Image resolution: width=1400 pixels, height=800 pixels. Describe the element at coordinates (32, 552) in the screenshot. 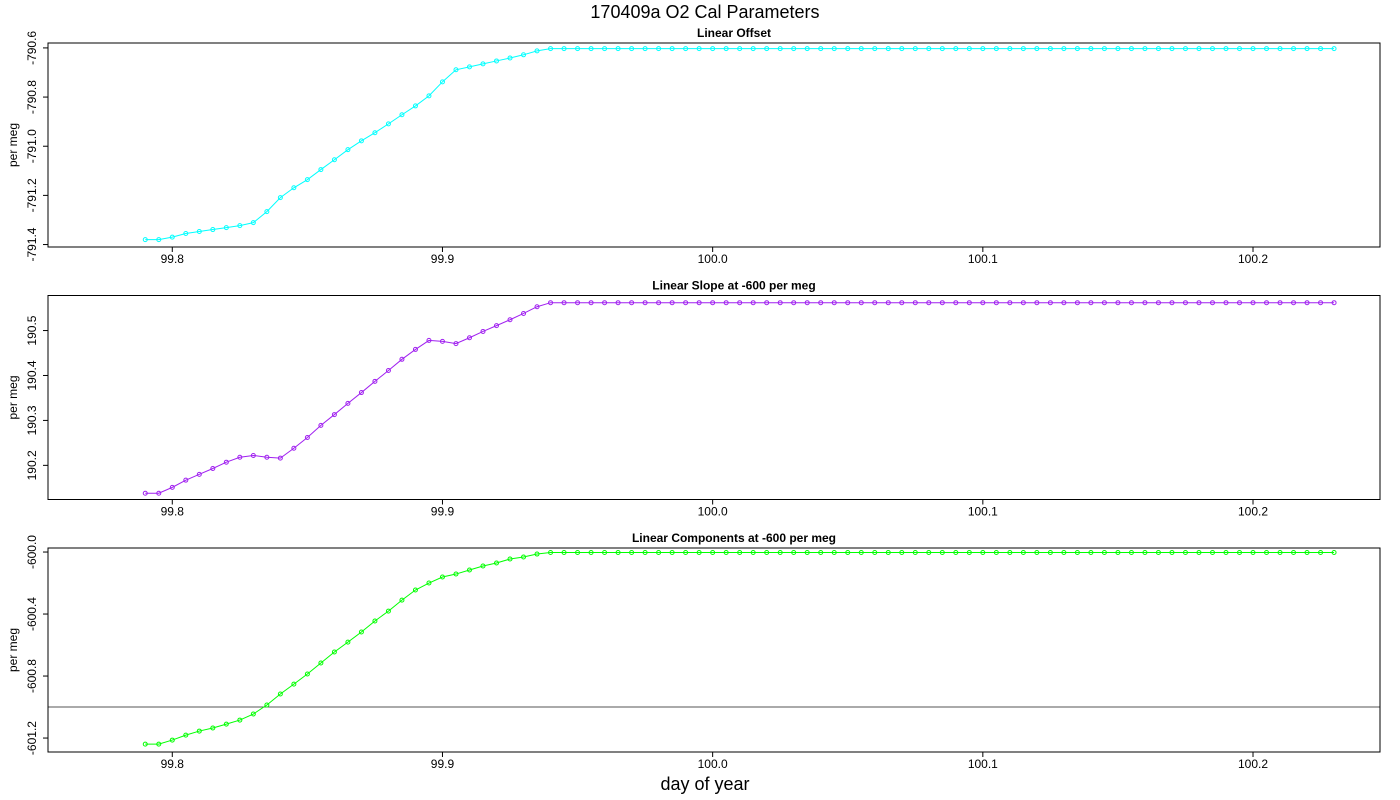

I see `y-tick-label: -600.0` at that location.